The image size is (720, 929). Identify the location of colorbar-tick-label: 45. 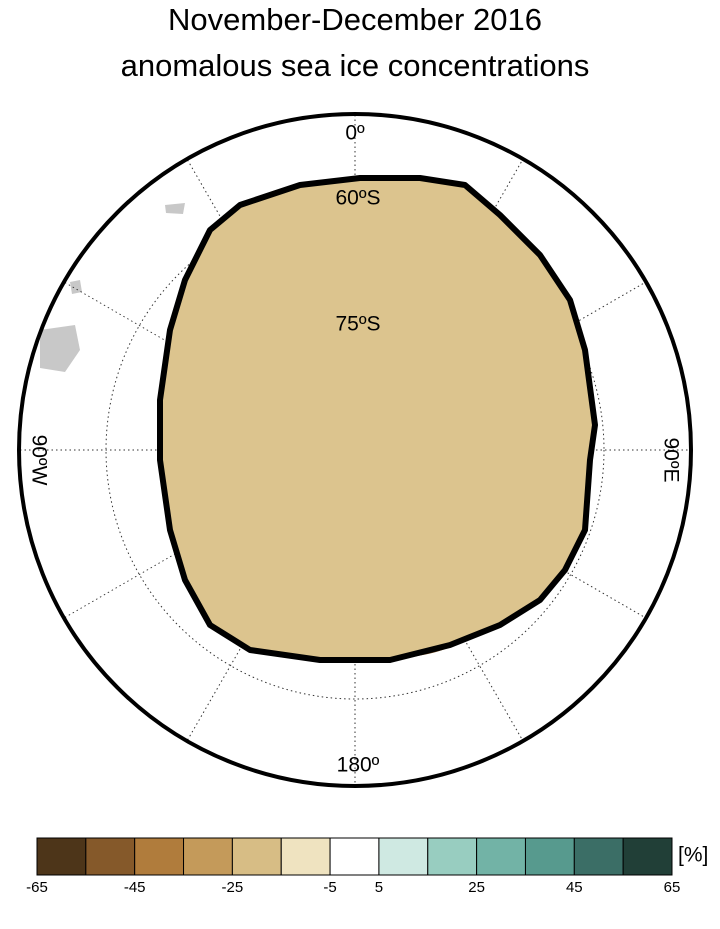
(574, 887).